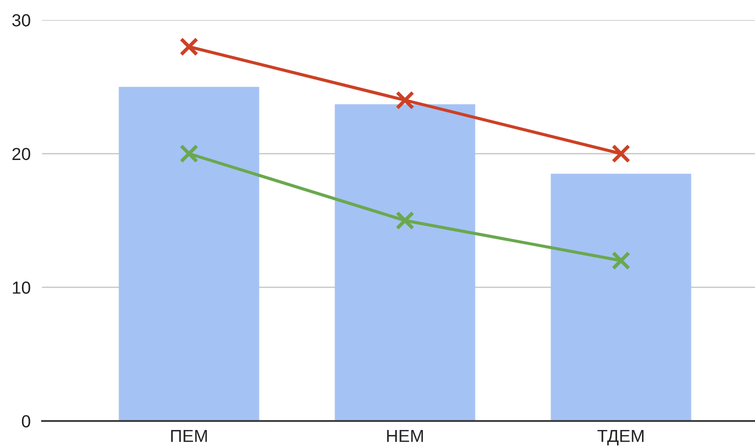 The width and height of the screenshot is (755, 447). I want to click on y-tick-label: 0, so click(26, 421).